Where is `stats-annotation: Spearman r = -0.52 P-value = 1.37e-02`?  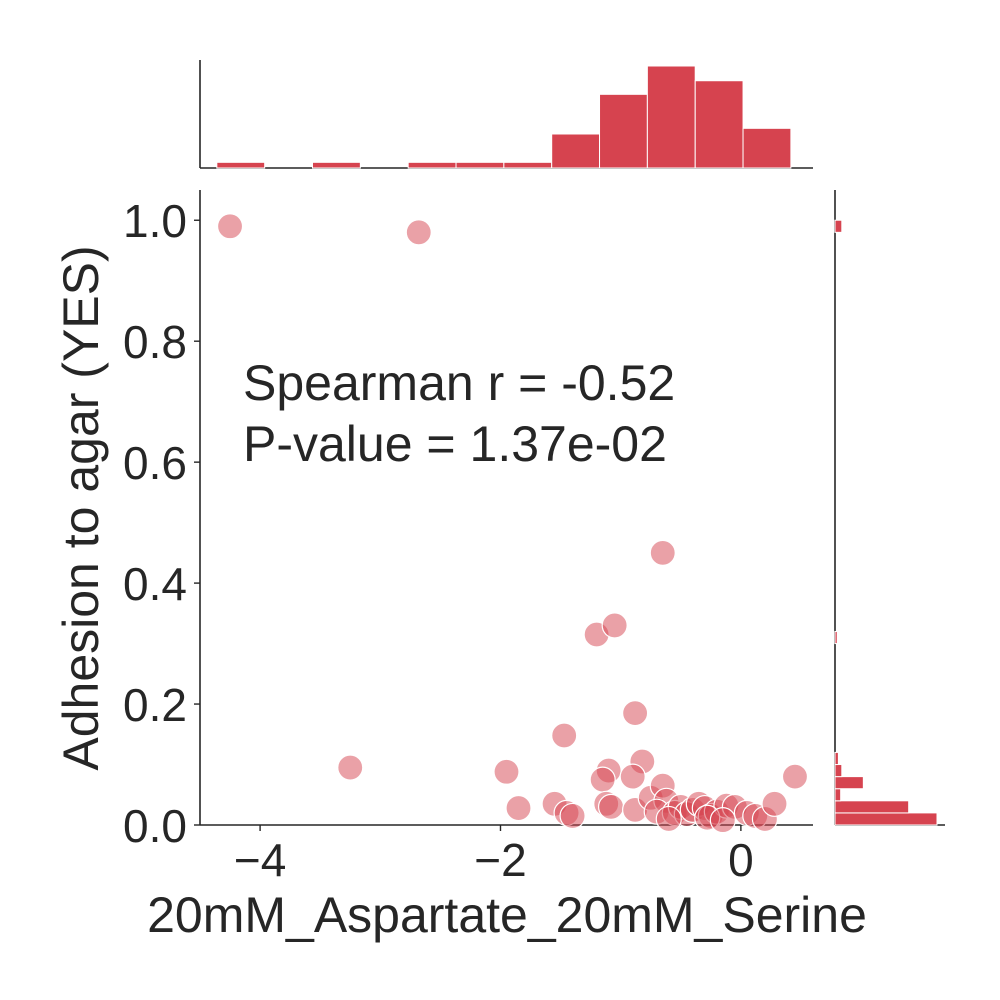
stats-annotation: Spearman r = -0.52 P-value = 1.37e-02 is located at coordinates (459, 413).